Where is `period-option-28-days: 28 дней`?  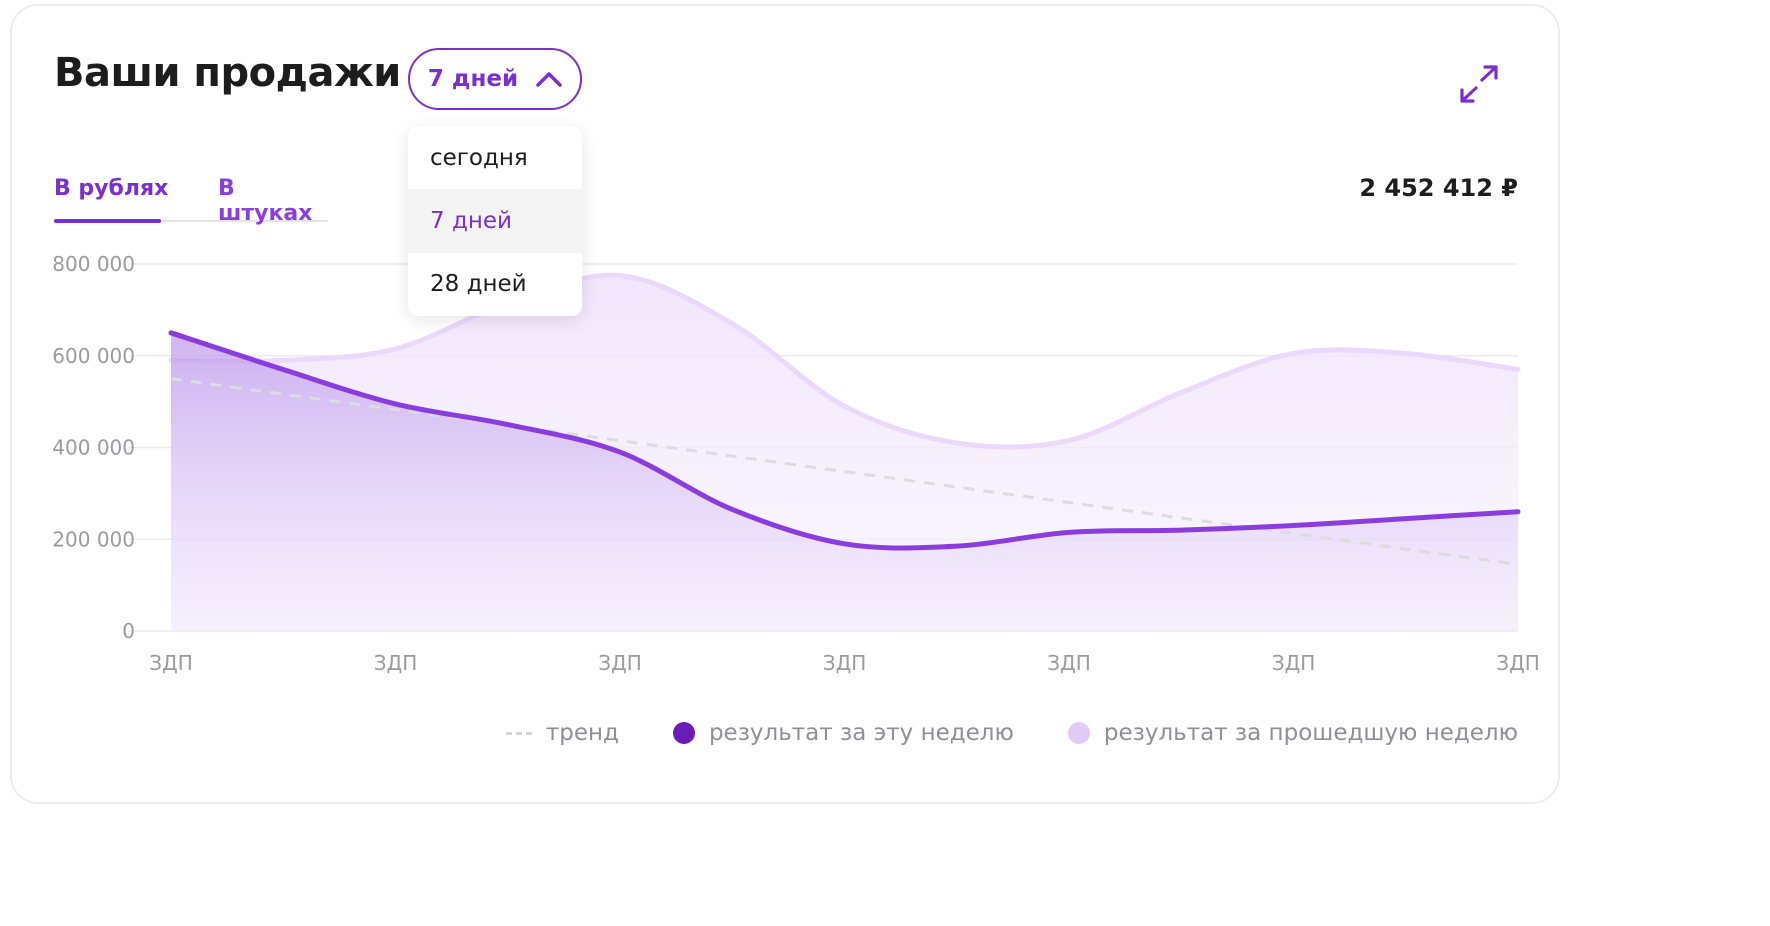 period-option-28-days: 28 дней is located at coordinates (478, 284).